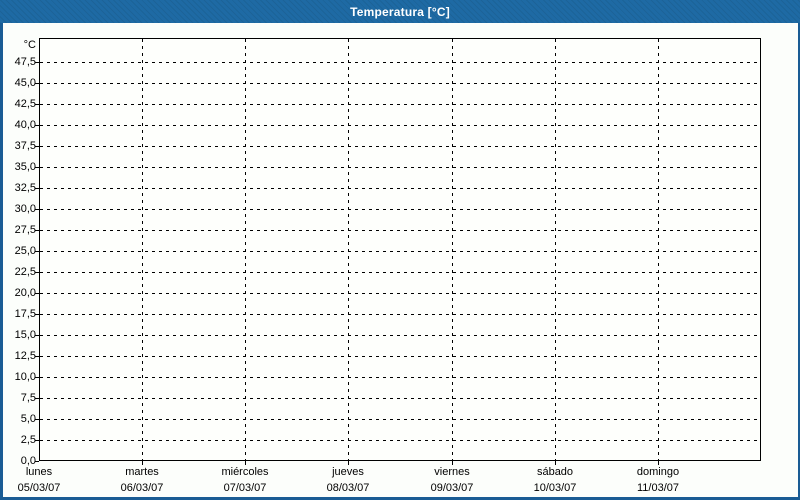 The image size is (800, 500). I want to click on y-axis-tick-label: 37,5, so click(25, 146).